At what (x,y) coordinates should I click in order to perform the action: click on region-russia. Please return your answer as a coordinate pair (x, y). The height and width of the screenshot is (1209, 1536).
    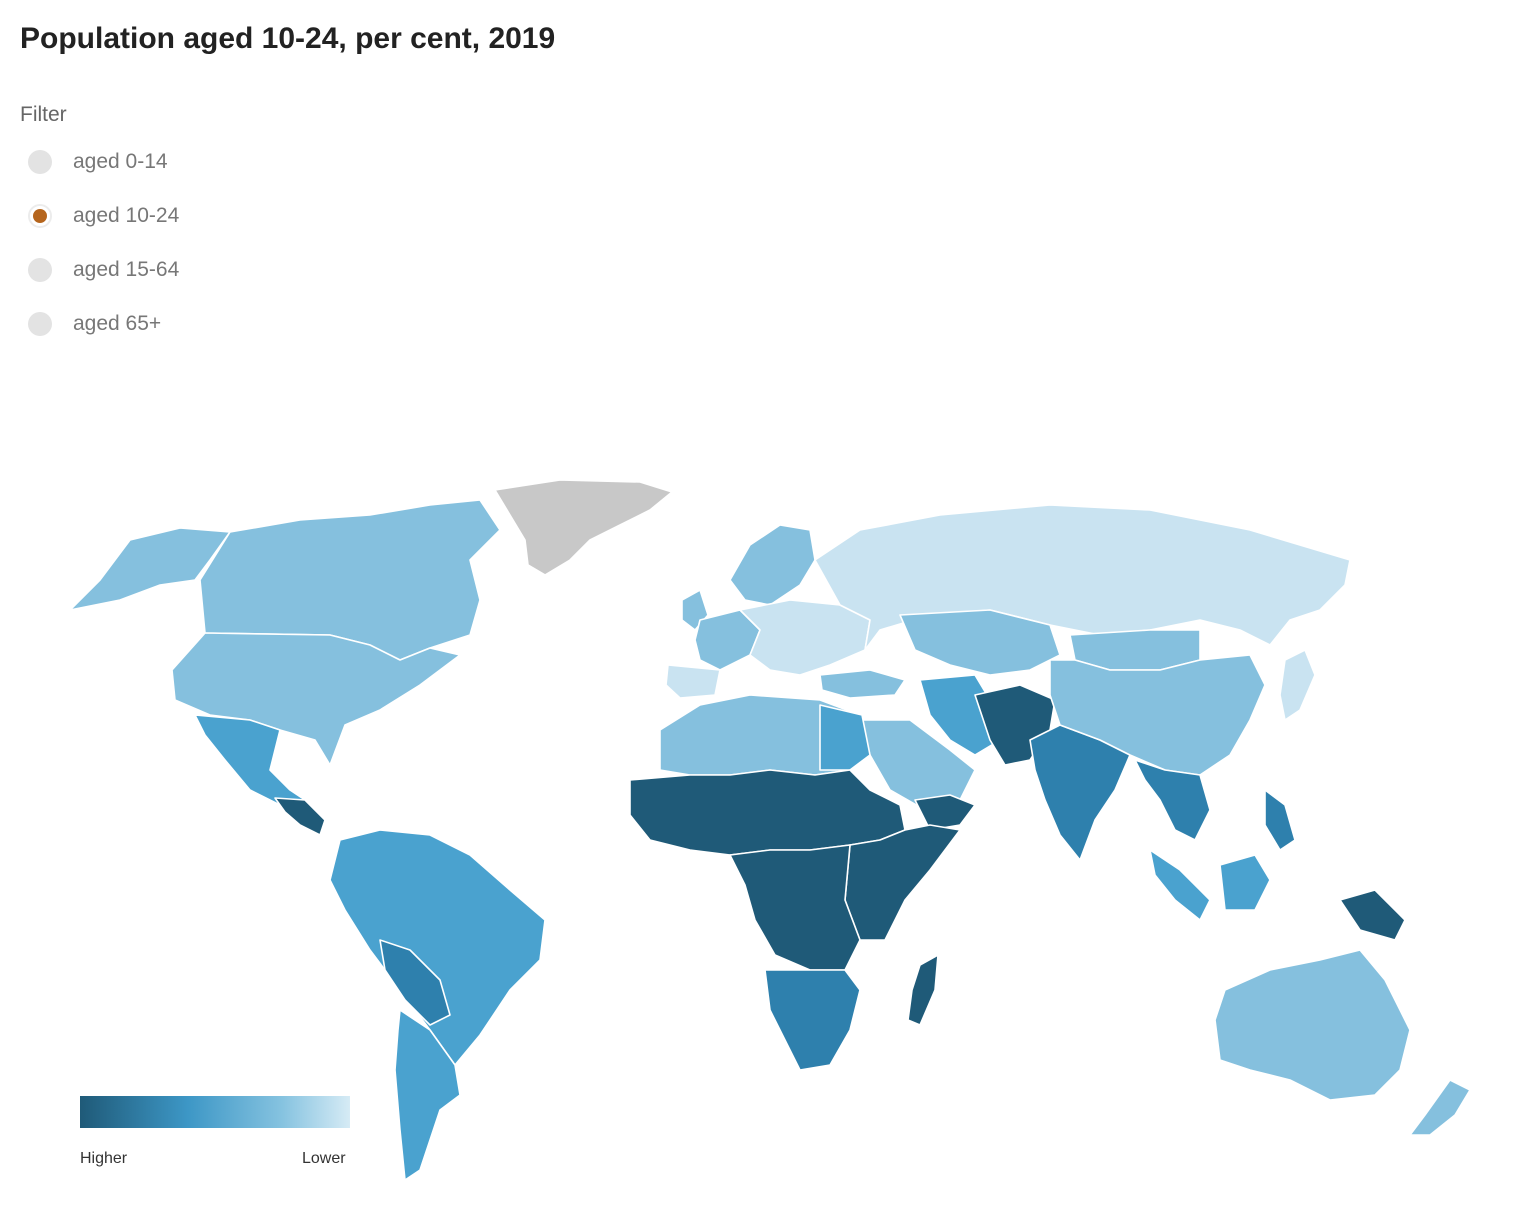
    Looking at the image, I should click on (1082, 577).